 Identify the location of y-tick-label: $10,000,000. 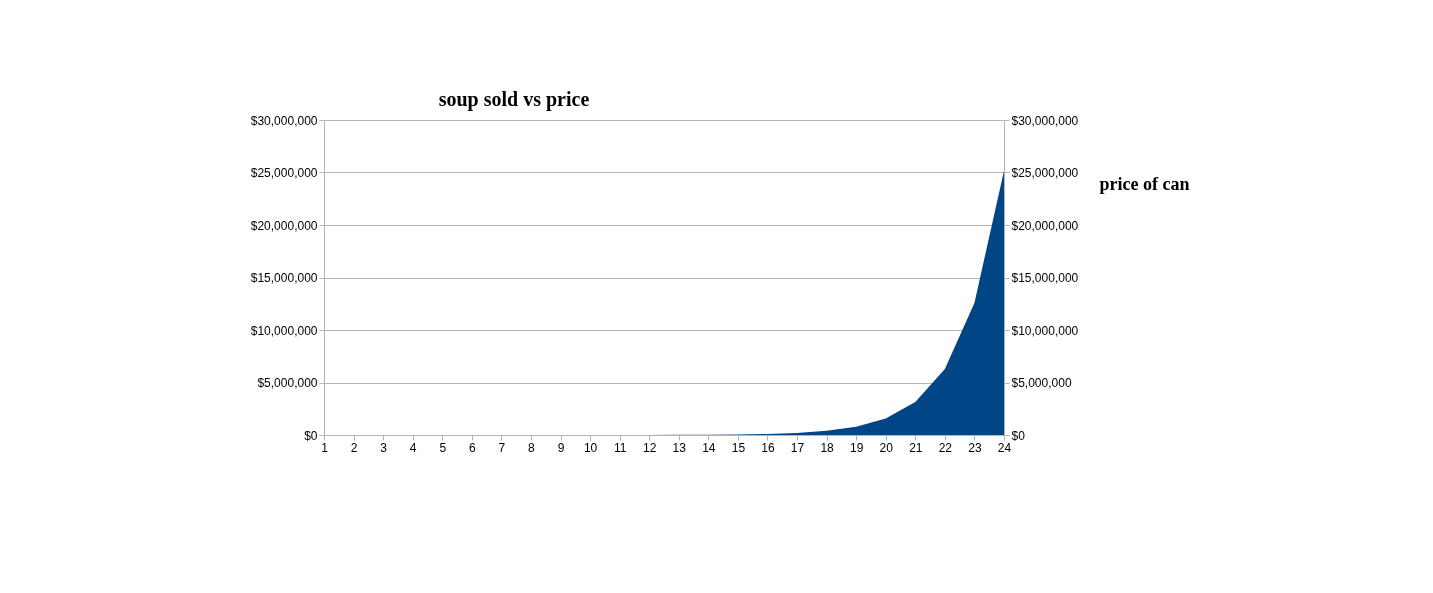
(284, 330).